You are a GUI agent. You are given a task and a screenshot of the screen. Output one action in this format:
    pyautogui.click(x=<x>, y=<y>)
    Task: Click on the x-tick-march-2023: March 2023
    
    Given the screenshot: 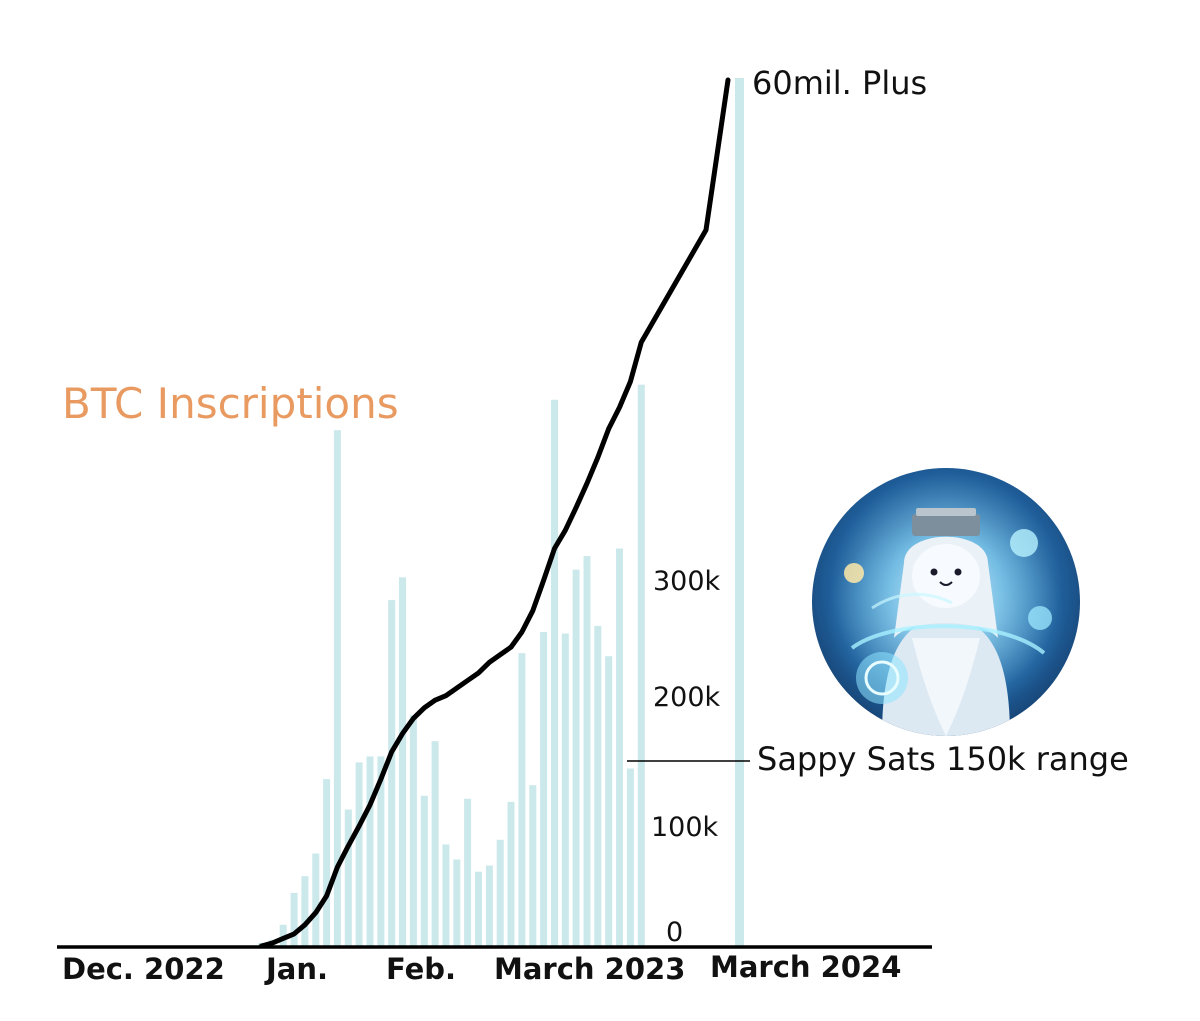 What is the action you would take?
    pyautogui.click(x=589, y=969)
    